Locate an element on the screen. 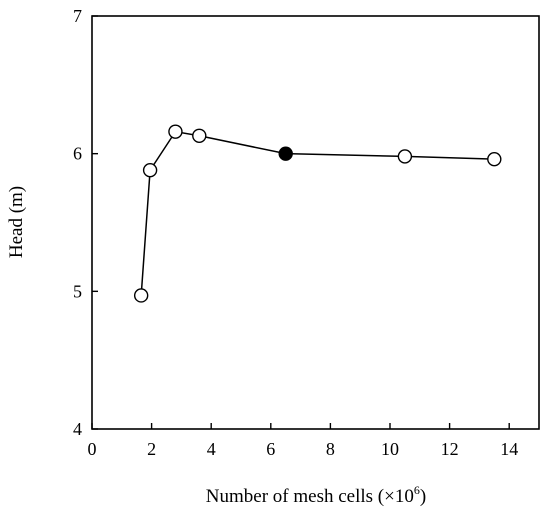 The width and height of the screenshot is (550, 520). y-tick-label: 5 is located at coordinates (77, 291).